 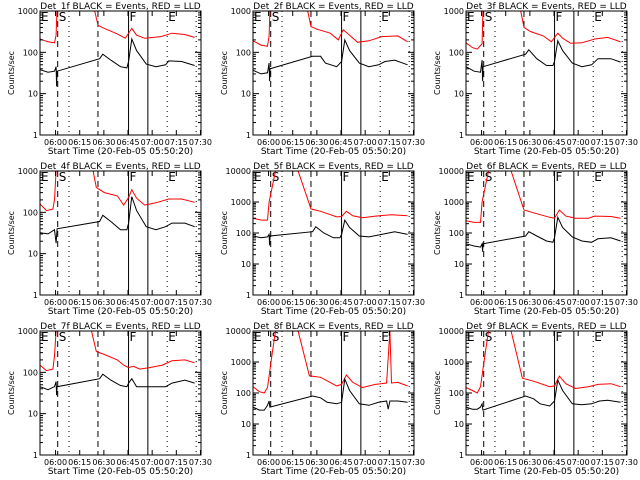 I want to click on panel-title: Det_7f BLACK = Events, RED = LLD, so click(x=120, y=327).